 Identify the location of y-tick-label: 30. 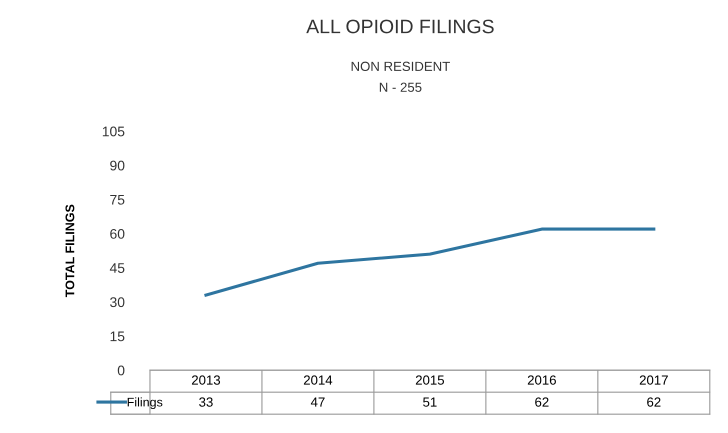
(117, 302).